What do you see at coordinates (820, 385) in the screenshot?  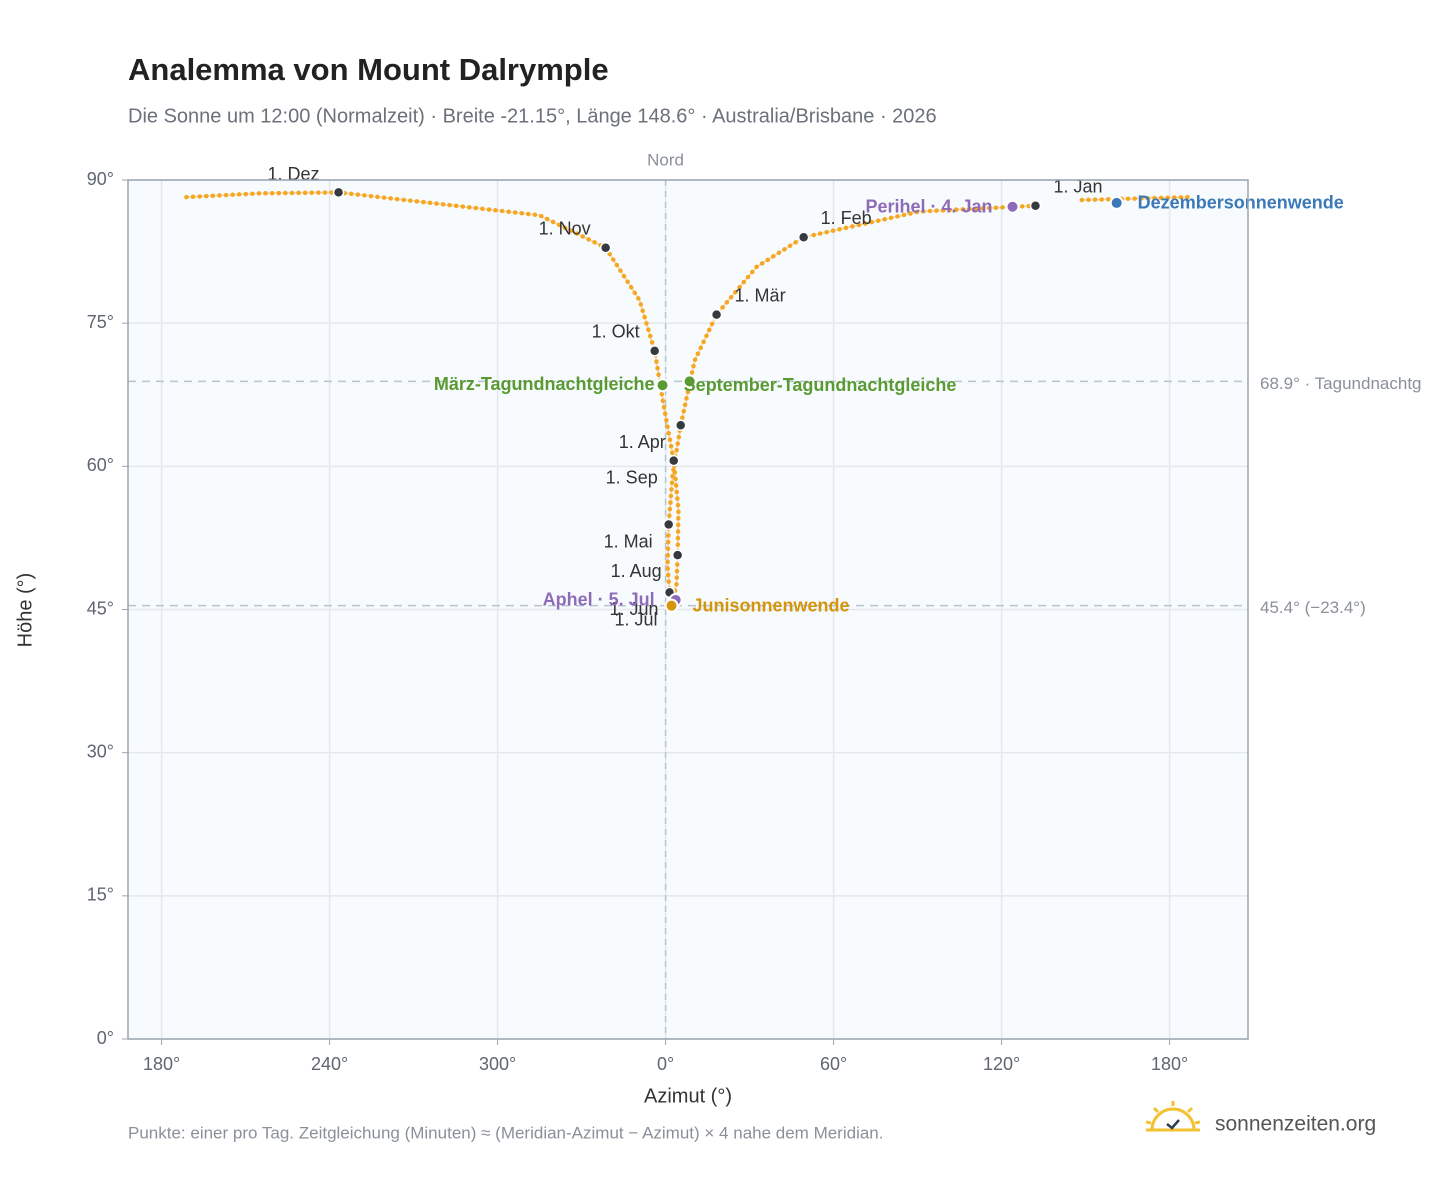 I see `event-label: September-Tagundnachtgleiche` at bounding box center [820, 385].